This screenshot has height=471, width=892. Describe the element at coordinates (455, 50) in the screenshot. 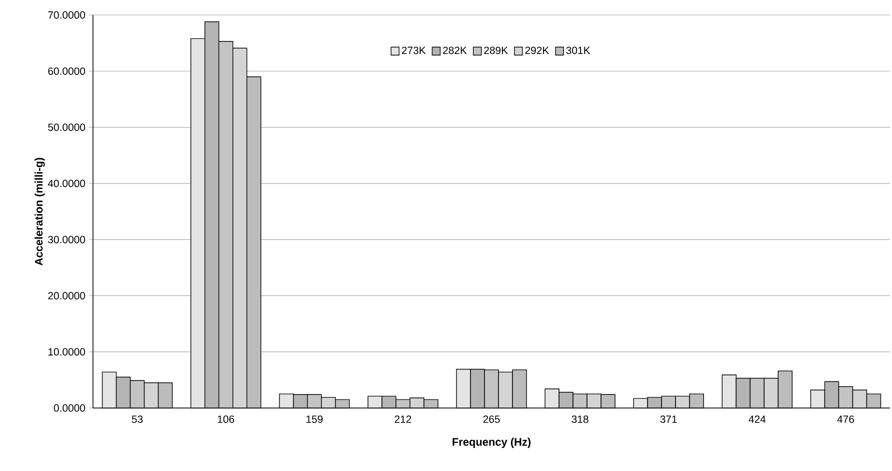

I see `legend-label: 282K` at that location.